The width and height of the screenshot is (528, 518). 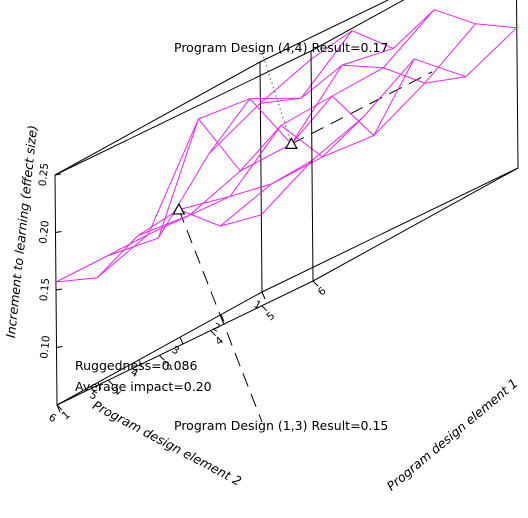 What do you see at coordinates (167, 442) in the screenshot?
I see `y-axis-label: Program design element 2` at bounding box center [167, 442].